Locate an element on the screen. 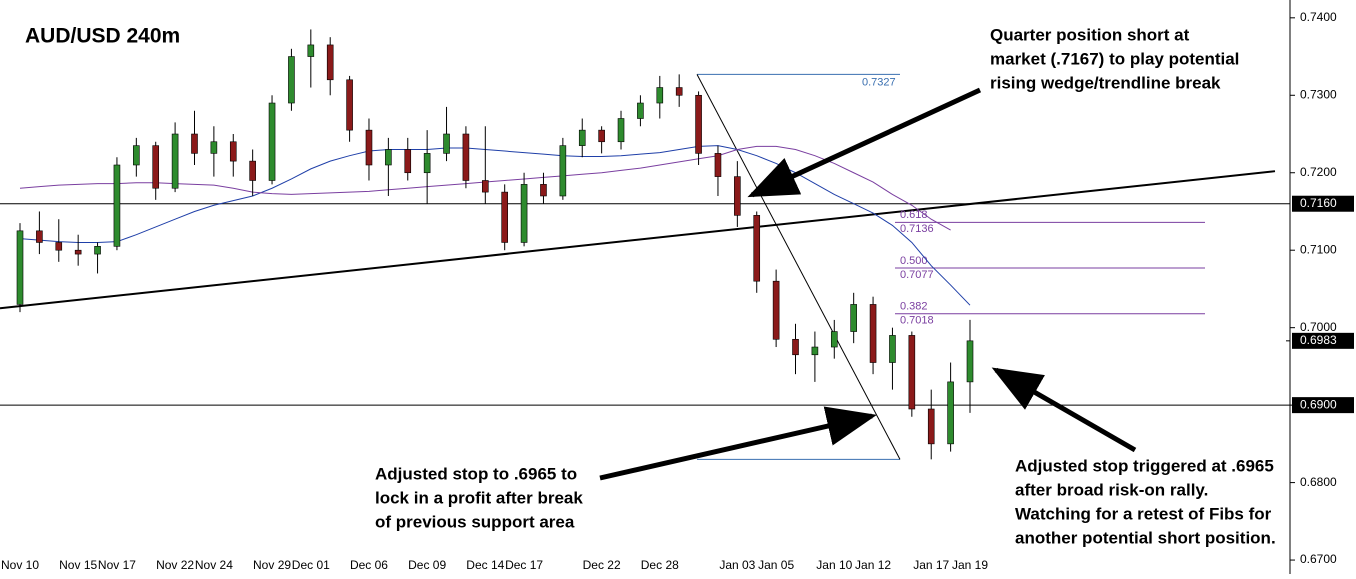 The height and width of the screenshot is (579, 1356). annotation: Watching for a retest of Fibs for is located at coordinates (1143, 513).